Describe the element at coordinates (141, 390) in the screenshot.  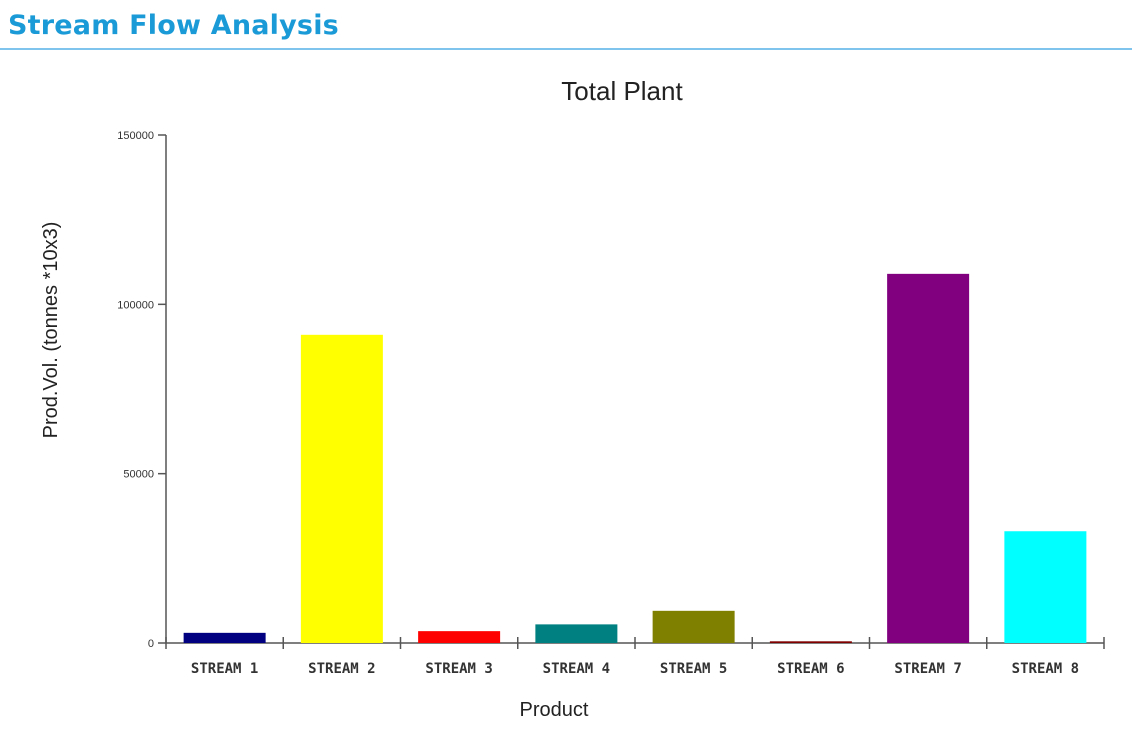
I see `y-ticks: 0 50000 100000 150000` at that location.